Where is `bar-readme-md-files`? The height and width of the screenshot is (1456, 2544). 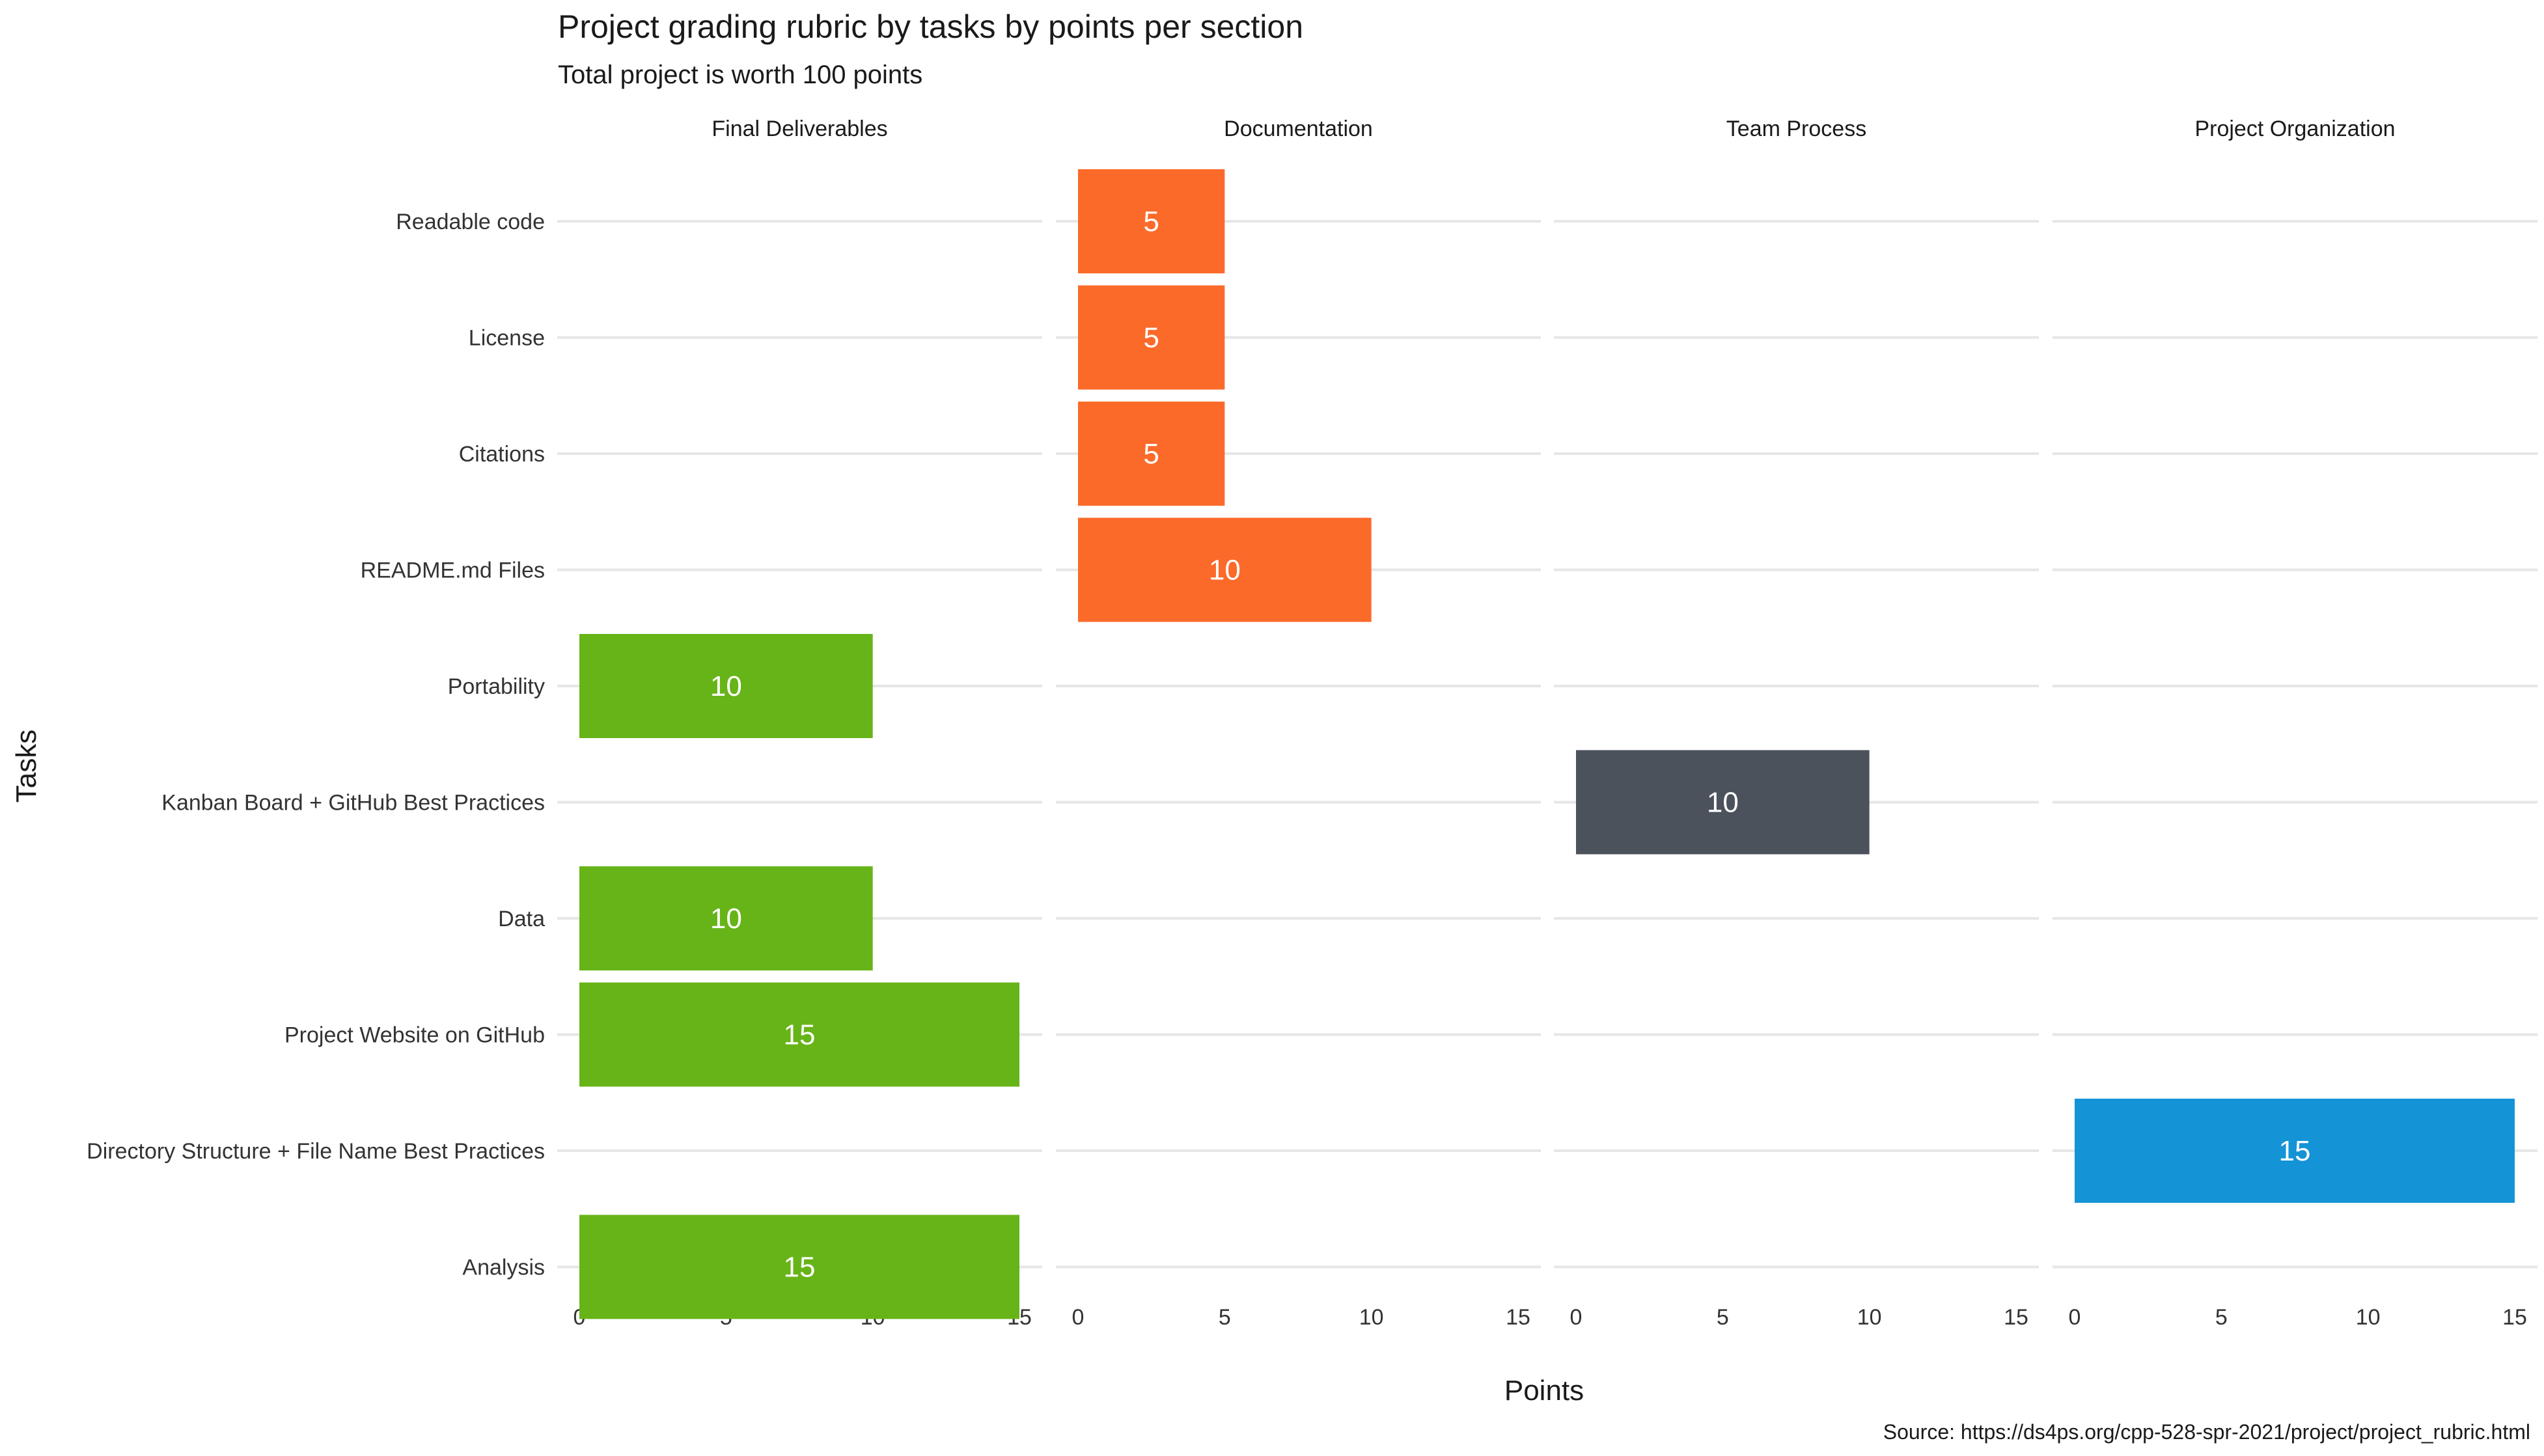 bar-readme-md-files is located at coordinates (1225, 570).